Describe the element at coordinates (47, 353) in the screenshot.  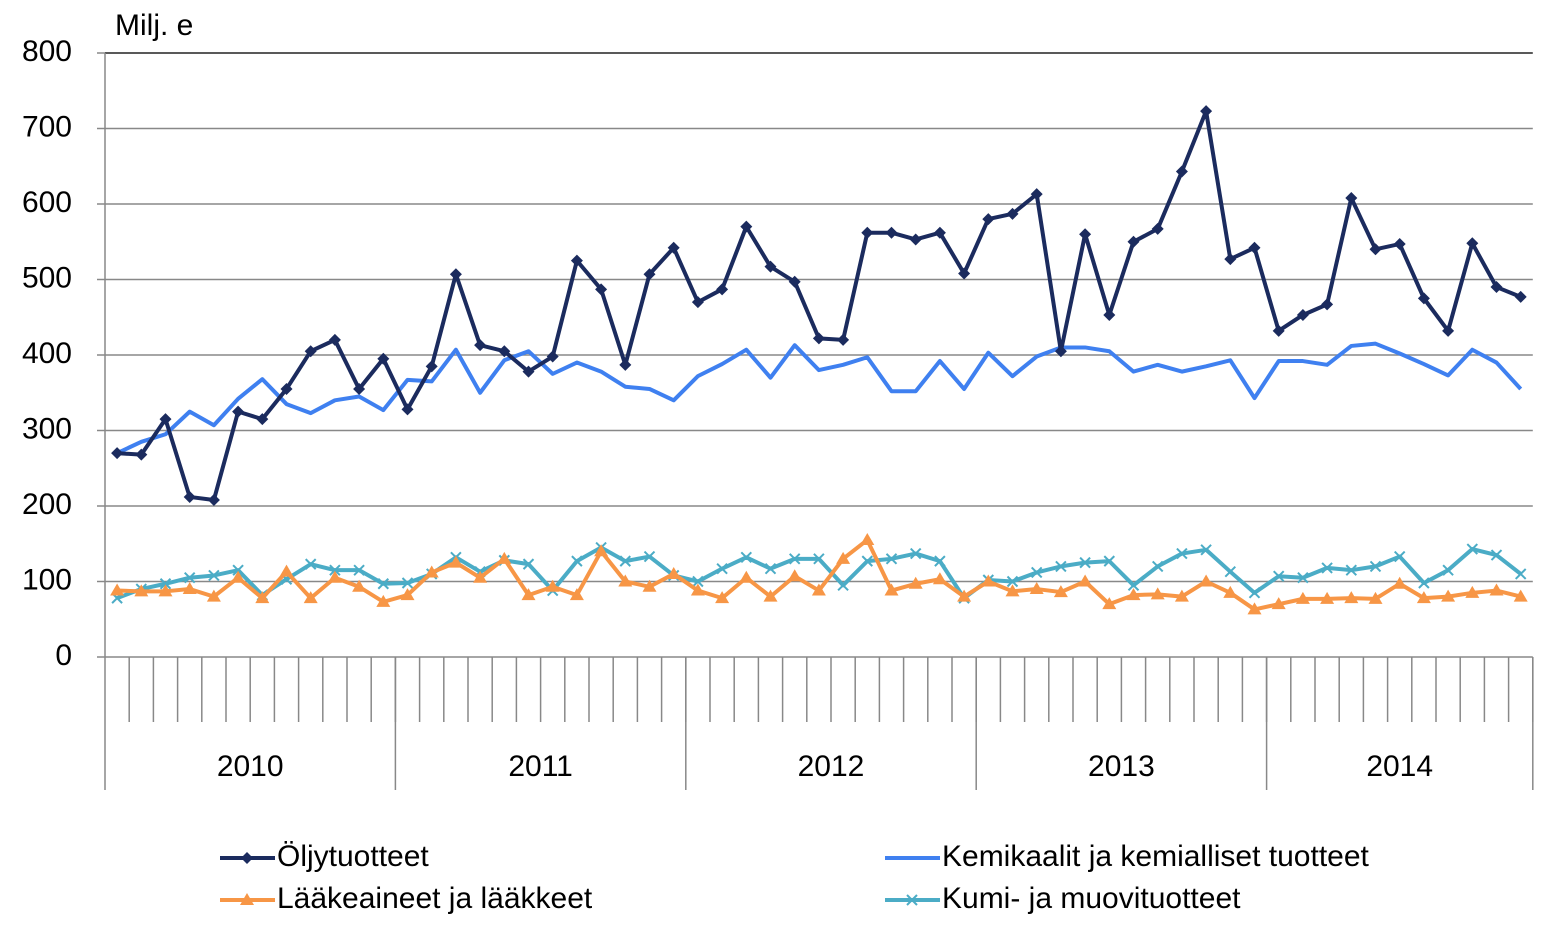
I see `y-tick-label: 400` at that location.